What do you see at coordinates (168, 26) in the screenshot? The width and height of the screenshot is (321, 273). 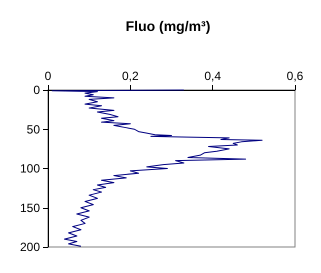 I see `chart-title: Fluo (mg/m³)` at bounding box center [168, 26].